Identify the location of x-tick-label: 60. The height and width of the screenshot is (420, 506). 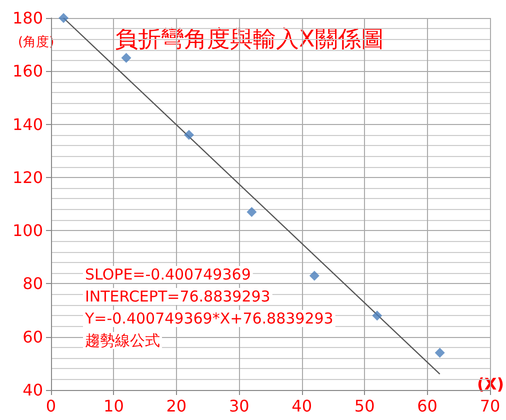
(427, 406).